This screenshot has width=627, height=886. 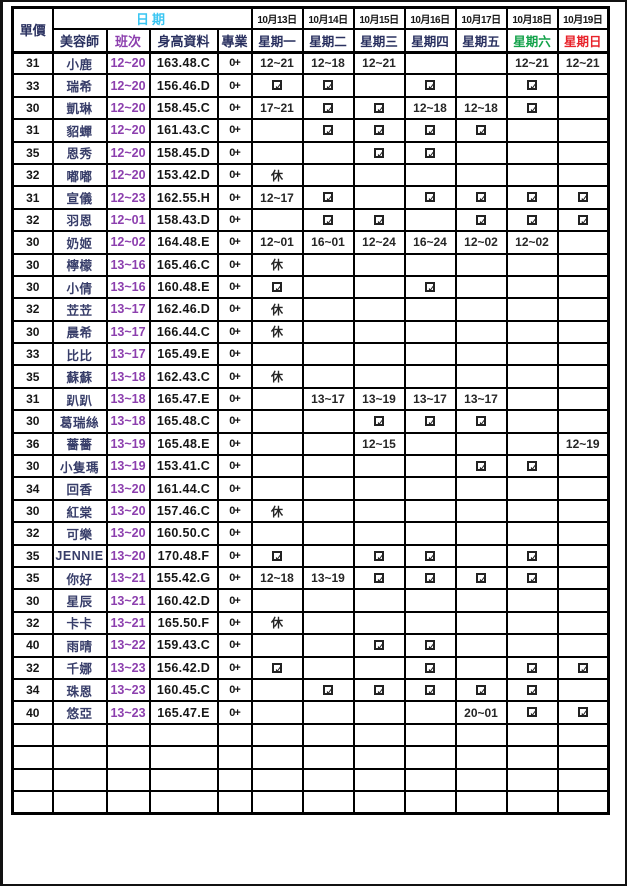 I want to click on profile-cell: 165.47.E, so click(x=183, y=399).